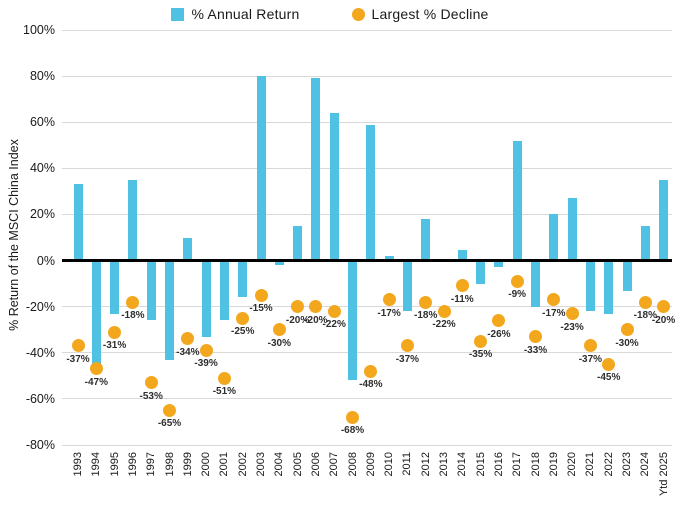 The image size is (700, 508). I want to click on x-tick-label-2015: 2015, so click(480, 464).